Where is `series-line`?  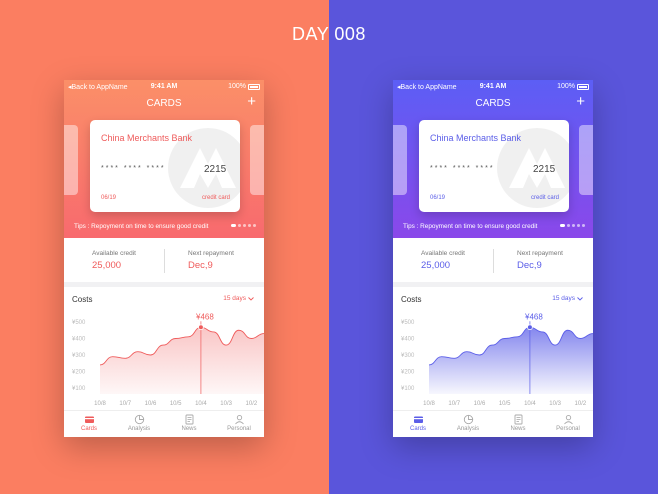 series-line is located at coordinates (181, 346).